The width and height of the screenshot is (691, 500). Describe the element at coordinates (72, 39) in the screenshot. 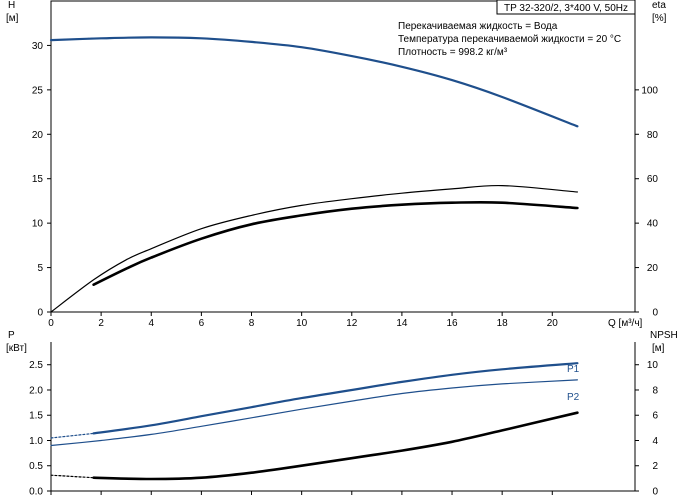

I see `series-line-h-extension` at that location.